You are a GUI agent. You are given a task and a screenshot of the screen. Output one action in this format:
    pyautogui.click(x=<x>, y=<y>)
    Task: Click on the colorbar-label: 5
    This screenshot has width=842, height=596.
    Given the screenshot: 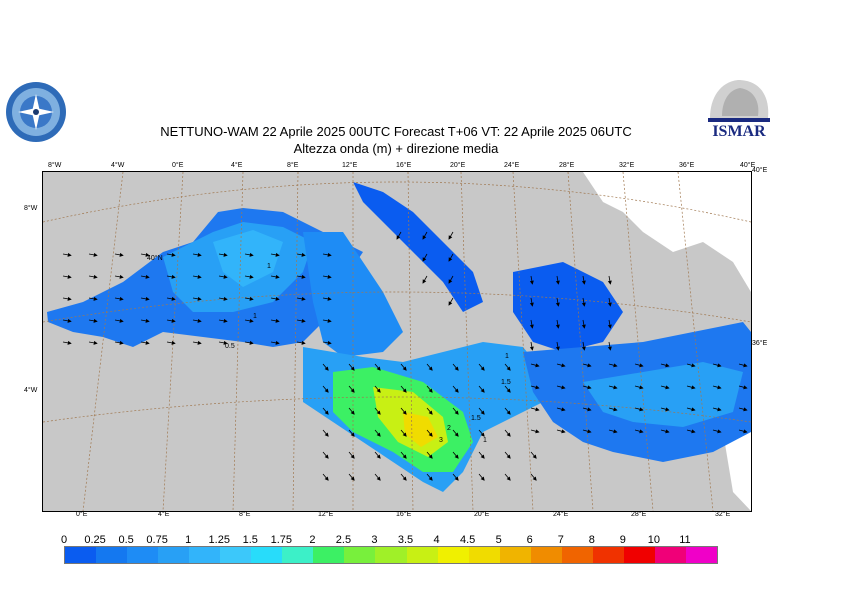 What is the action you would take?
    pyautogui.click(x=498, y=540)
    